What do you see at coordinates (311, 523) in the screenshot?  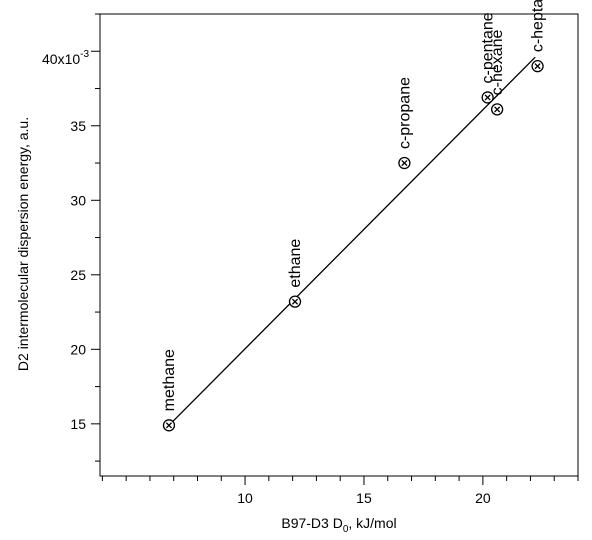 I see `x-axis-title-main: B97-D3 D` at bounding box center [311, 523].